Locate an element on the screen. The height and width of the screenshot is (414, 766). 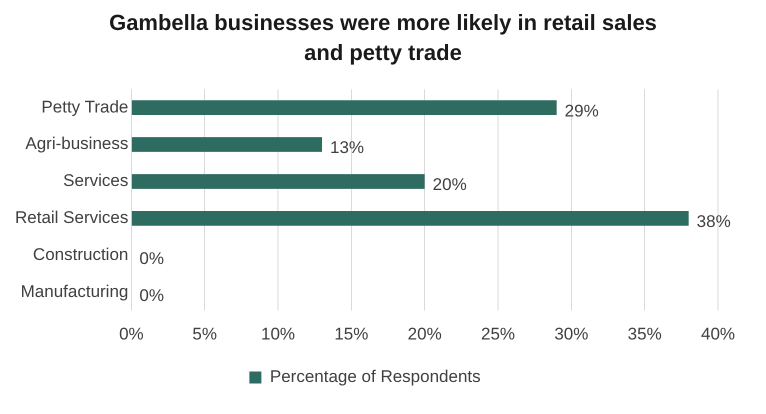
data-label: 38% is located at coordinates (713, 222).